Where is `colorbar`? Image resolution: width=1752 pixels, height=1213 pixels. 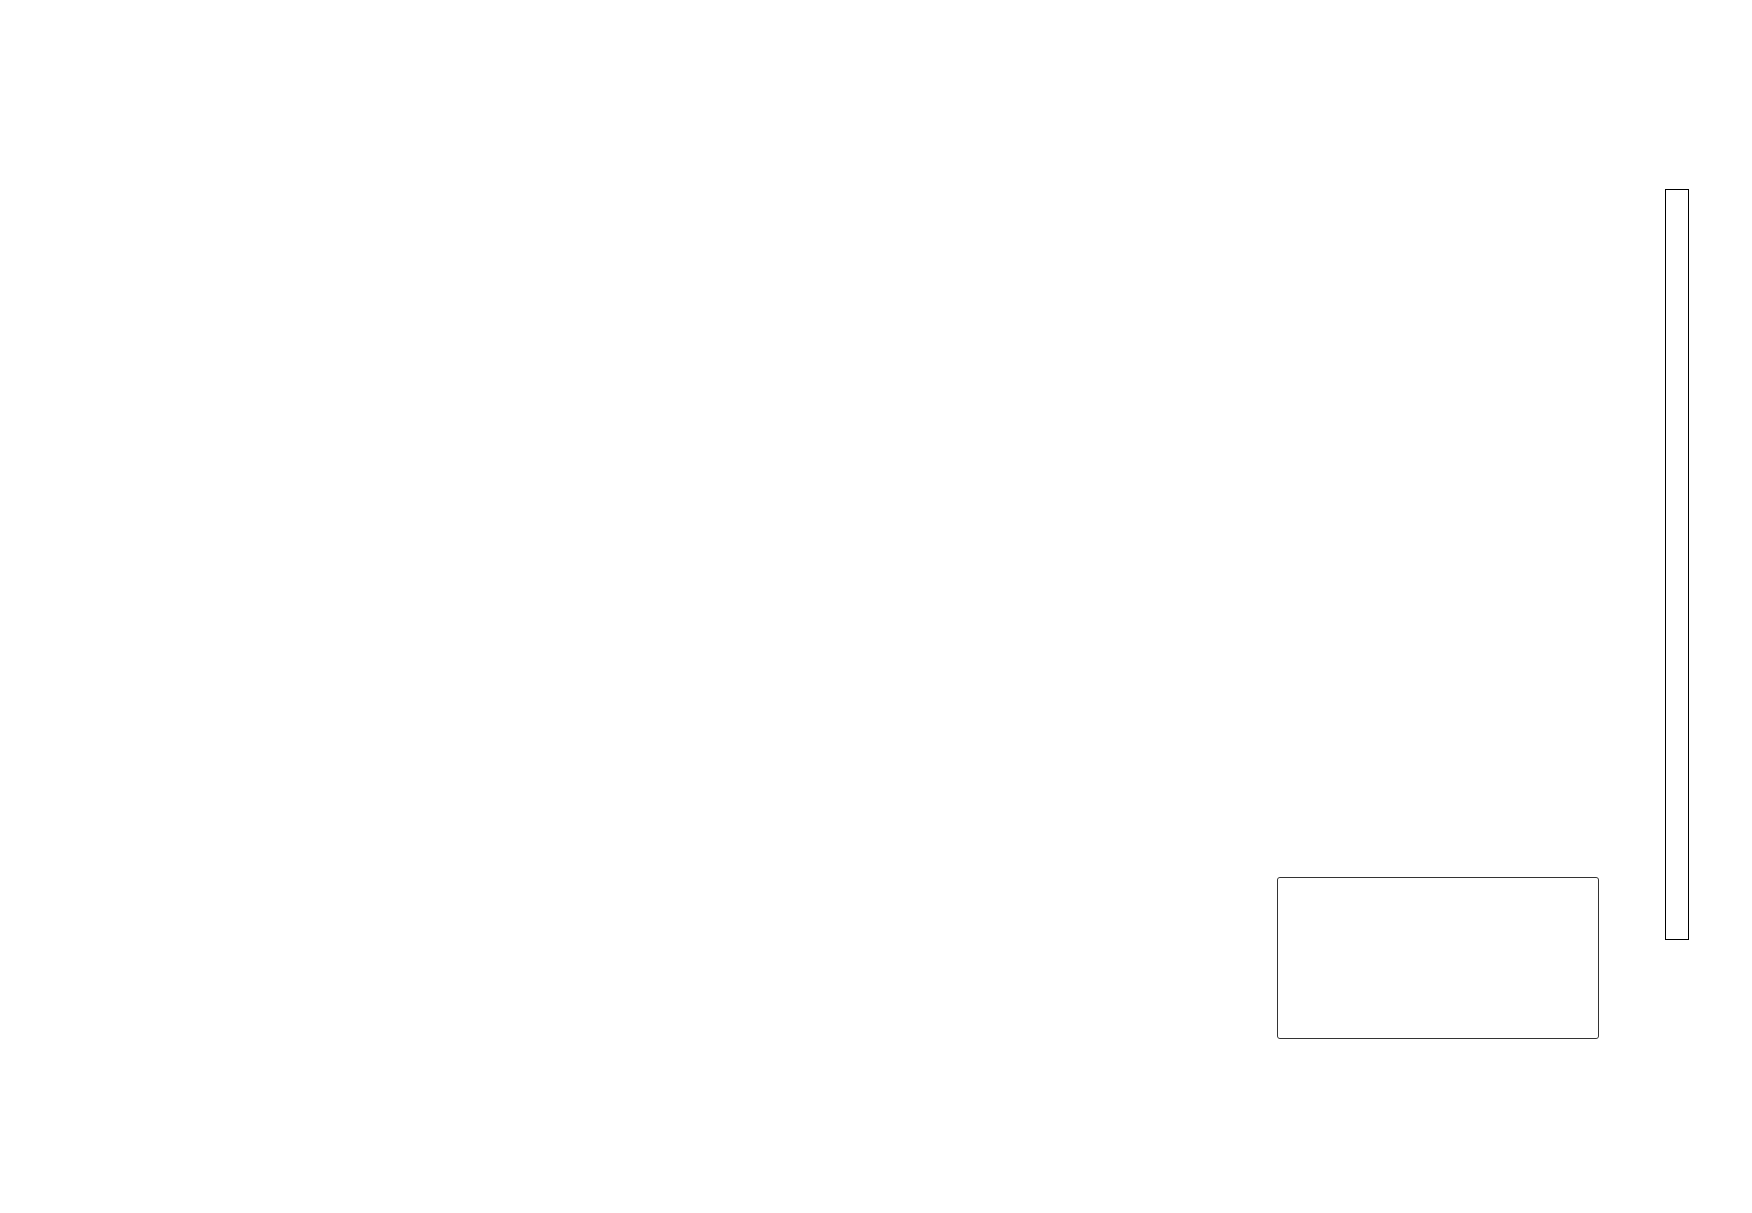 colorbar is located at coordinates (1677, 564).